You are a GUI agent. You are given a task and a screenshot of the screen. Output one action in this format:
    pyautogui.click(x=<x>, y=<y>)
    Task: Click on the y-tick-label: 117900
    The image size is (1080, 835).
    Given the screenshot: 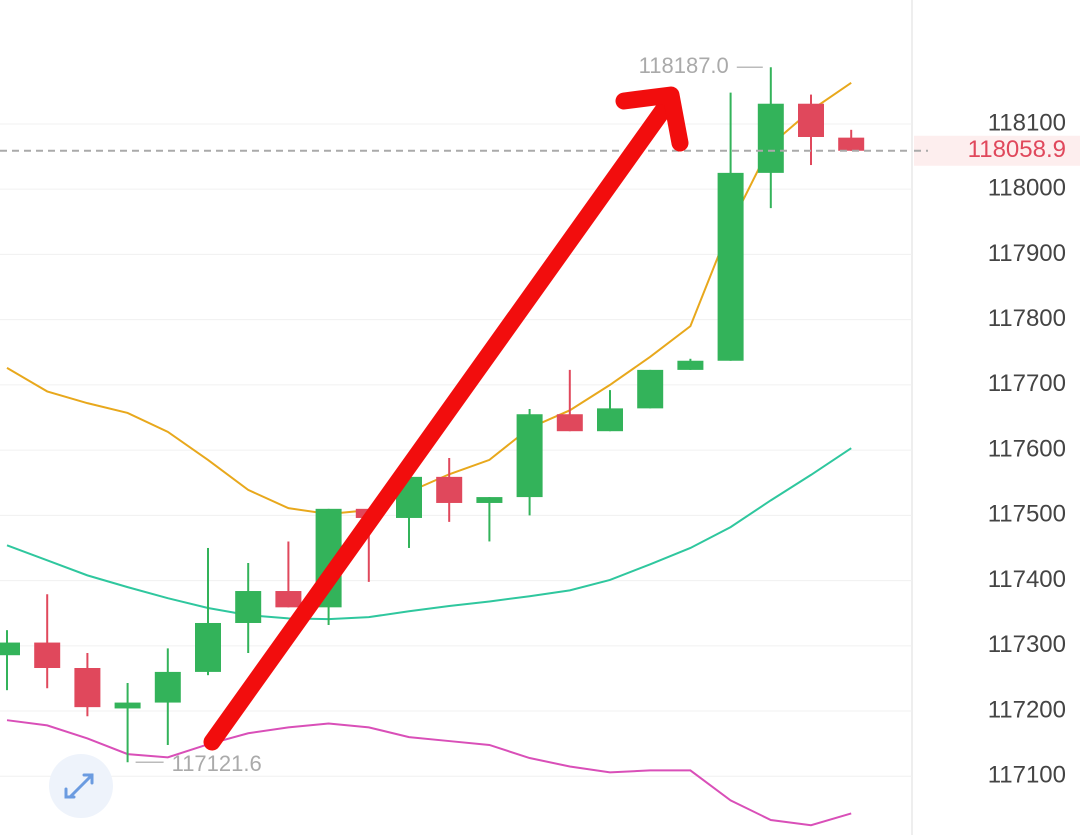 What is the action you would take?
    pyautogui.click(x=1027, y=253)
    